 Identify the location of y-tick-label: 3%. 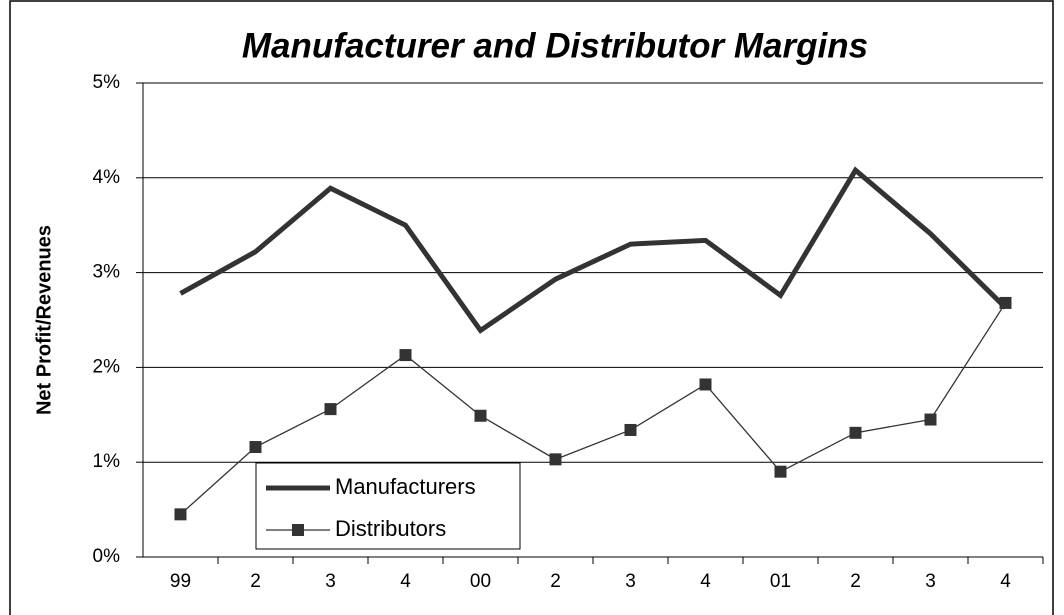
(107, 272).